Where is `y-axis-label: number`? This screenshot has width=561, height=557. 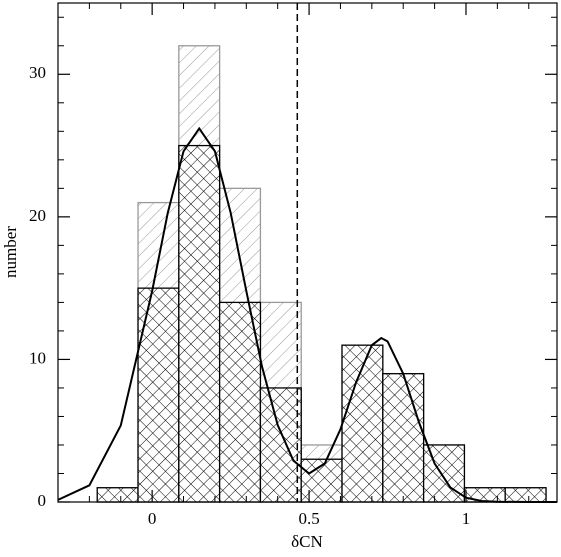 y-axis-label: number is located at coordinates (10, 252).